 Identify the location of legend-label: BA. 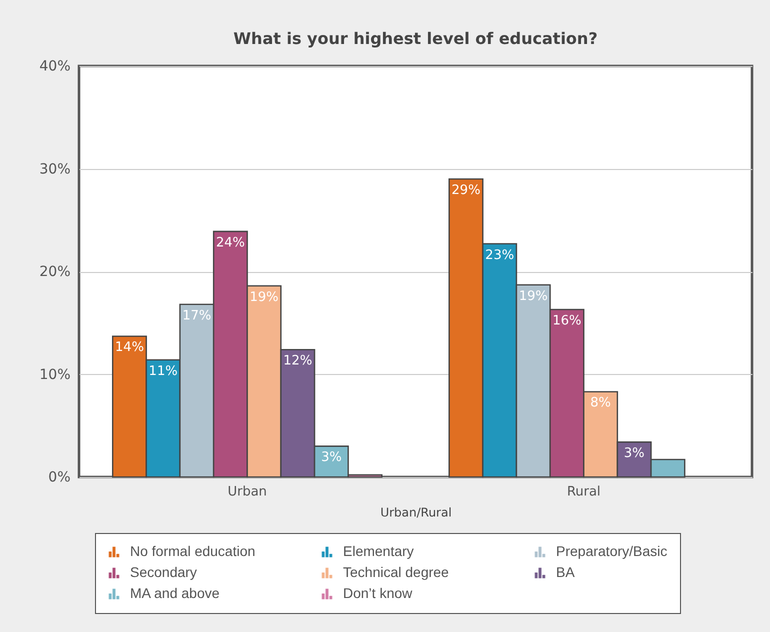
(566, 572).